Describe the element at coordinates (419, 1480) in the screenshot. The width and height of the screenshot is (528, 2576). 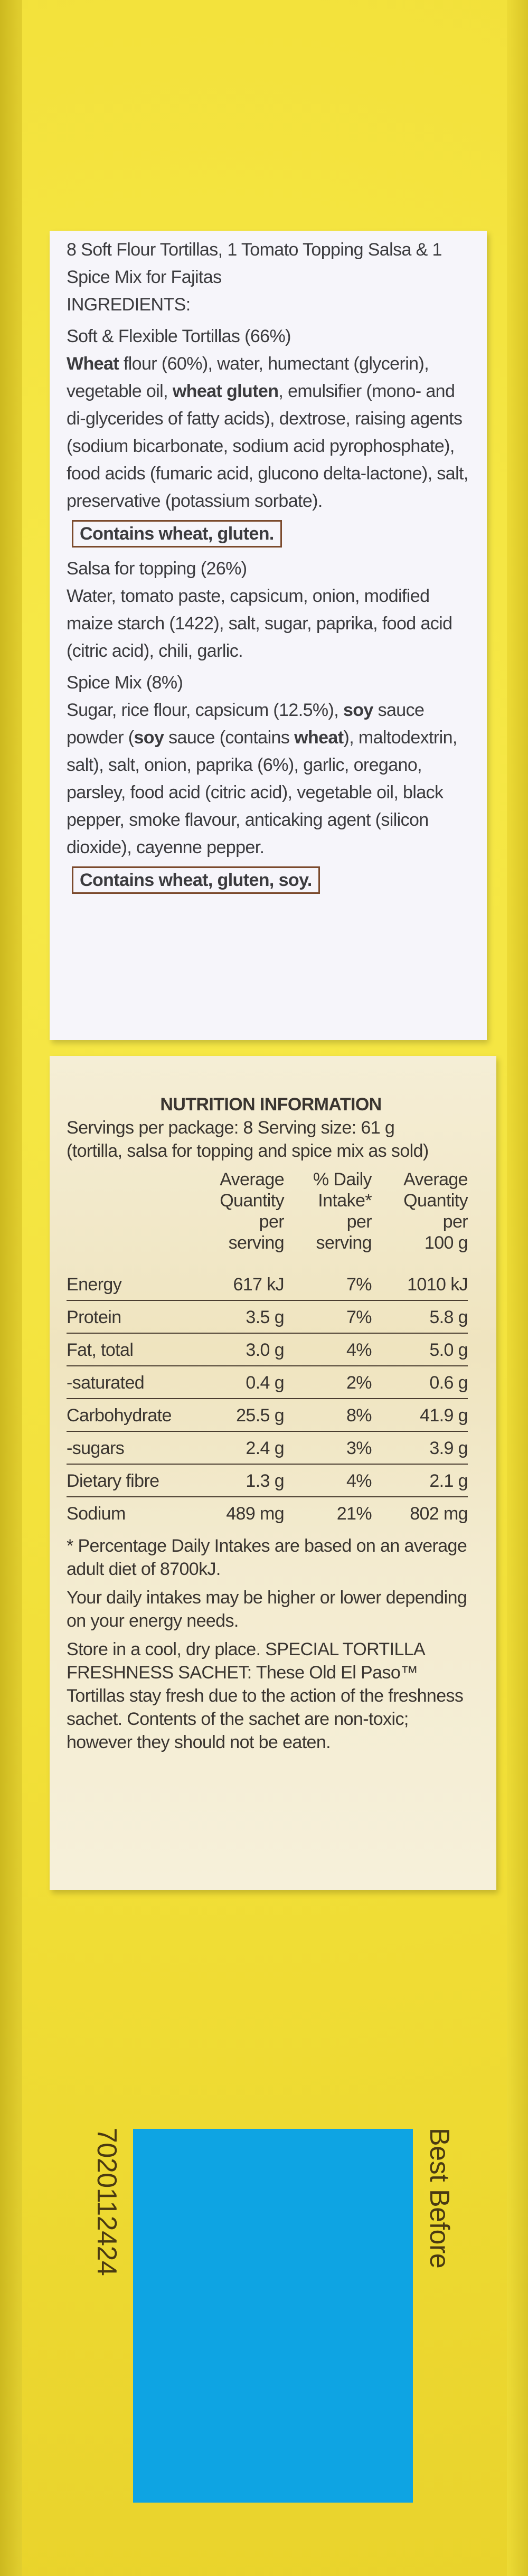
I see `nutrient-value: 2.1 g` at that location.